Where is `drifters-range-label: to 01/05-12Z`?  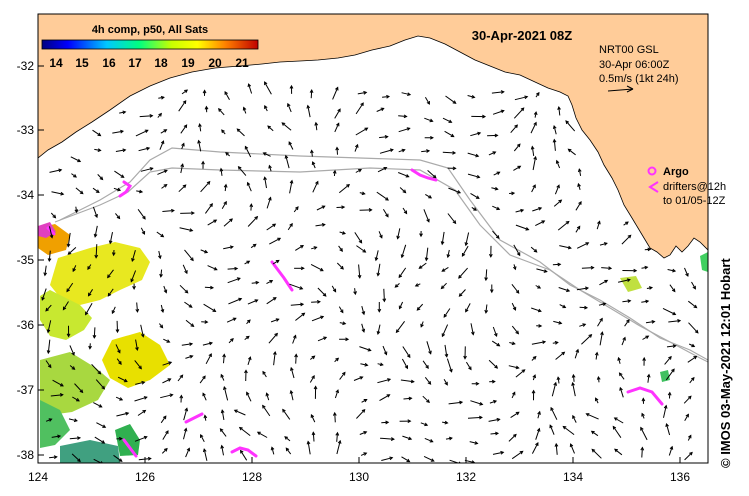
drifters-range-label: to 01/05-12Z is located at coordinates (694, 201).